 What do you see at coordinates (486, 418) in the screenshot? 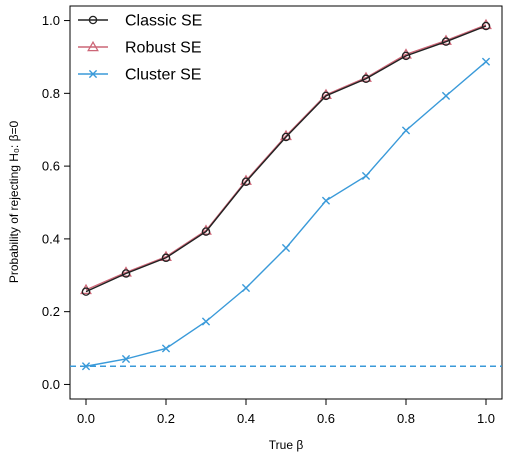
I see `x-tick-label: 1.0` at bounding box center [486, 418].